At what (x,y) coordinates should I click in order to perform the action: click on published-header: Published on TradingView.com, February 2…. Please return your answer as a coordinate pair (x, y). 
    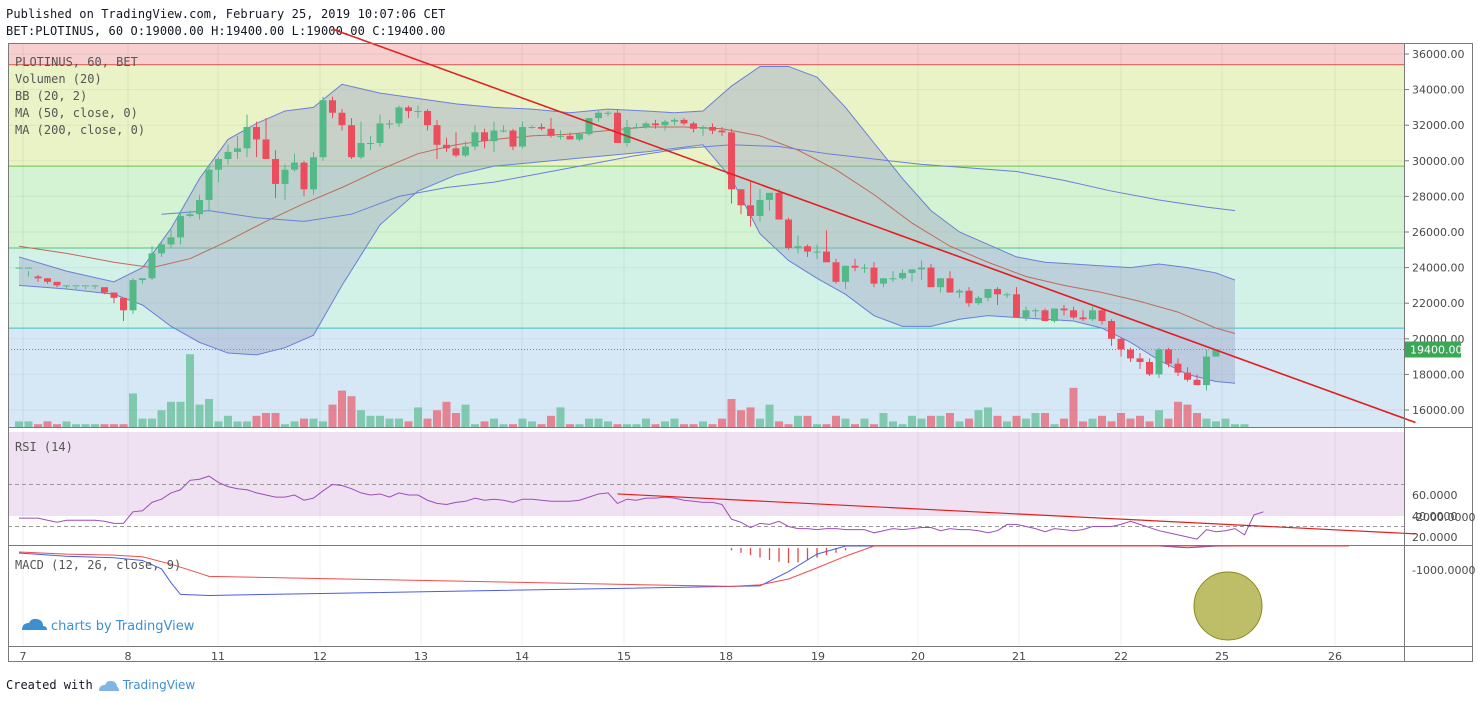
    Looking at the image, I should click on (226, 14).